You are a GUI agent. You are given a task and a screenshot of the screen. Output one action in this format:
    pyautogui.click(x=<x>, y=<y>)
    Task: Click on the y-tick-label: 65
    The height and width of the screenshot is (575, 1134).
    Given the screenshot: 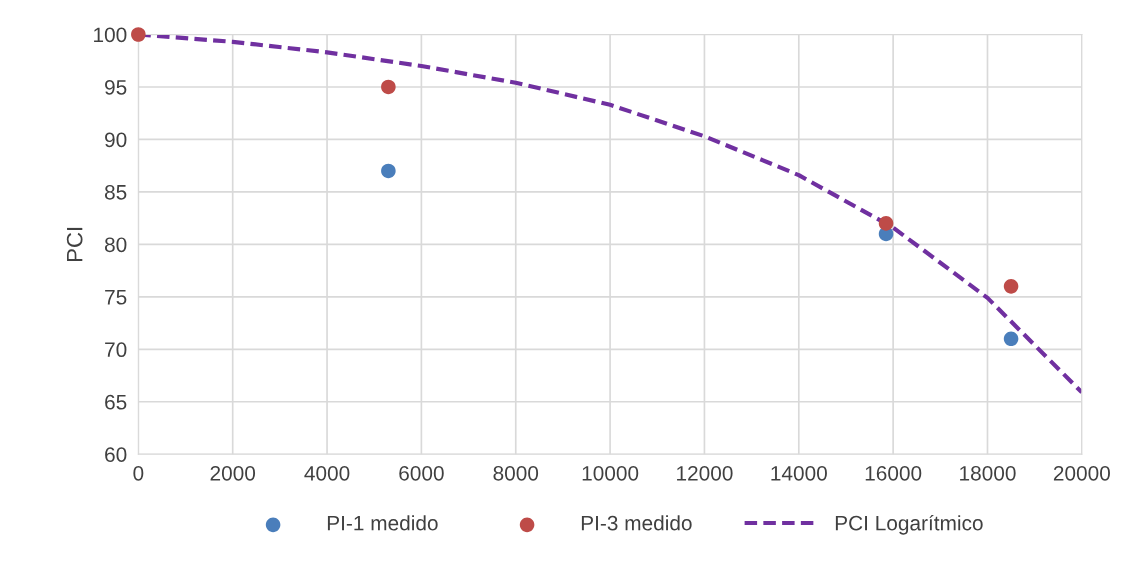 What is the action you would take?
    pyautogui.click(x=116, y=402)
    